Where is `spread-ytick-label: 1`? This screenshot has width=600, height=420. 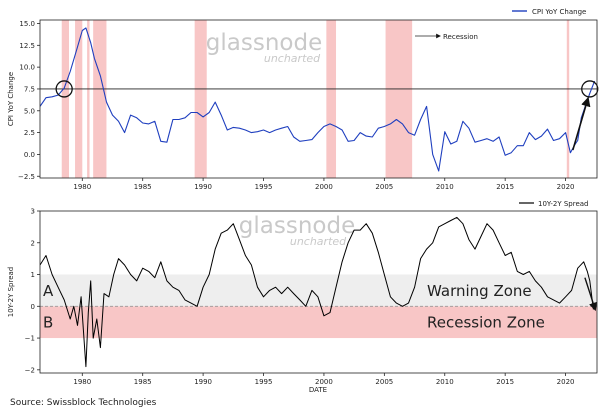 spread-ytick-label: 1 is located at coordinates (33, 275).